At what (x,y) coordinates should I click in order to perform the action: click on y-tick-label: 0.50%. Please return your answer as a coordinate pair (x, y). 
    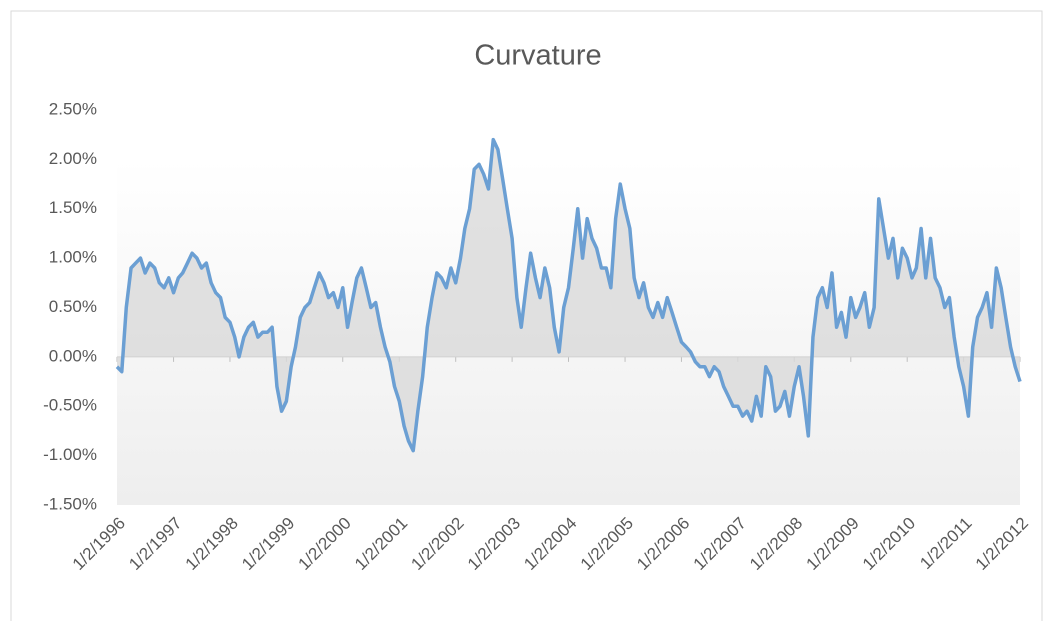
    Looking at the image, I should click on (73, 306).